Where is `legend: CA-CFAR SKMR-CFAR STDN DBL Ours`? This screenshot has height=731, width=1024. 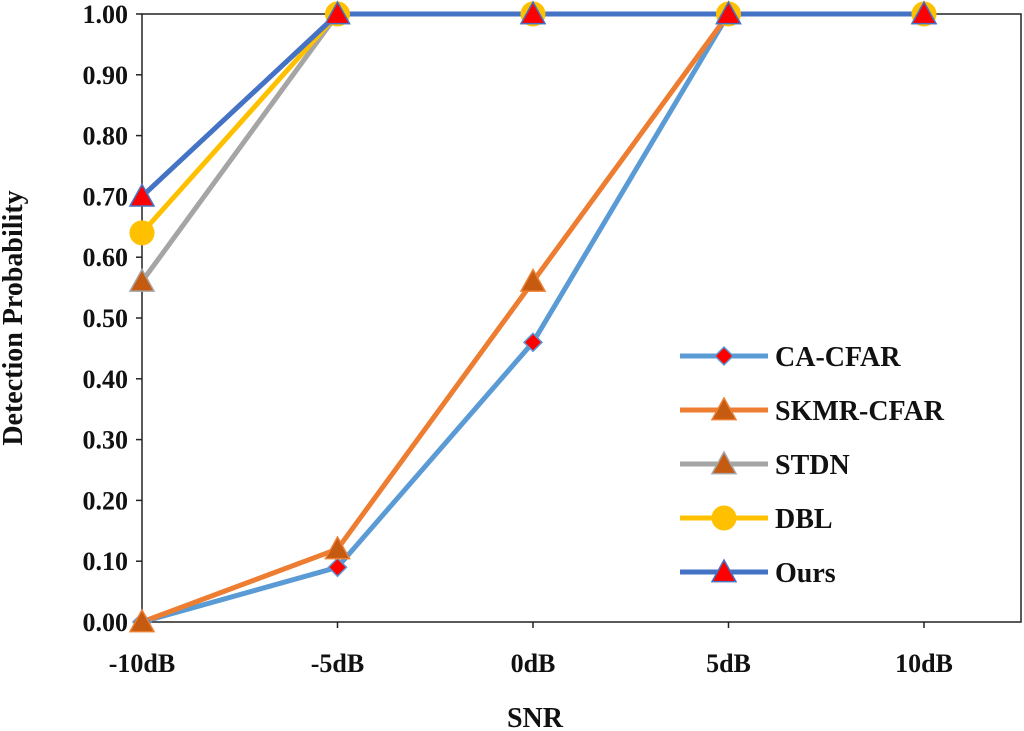
legend: CA-CFAR SKMR-CFAR STDN DBL Ours is located at coordinates (812, 465).